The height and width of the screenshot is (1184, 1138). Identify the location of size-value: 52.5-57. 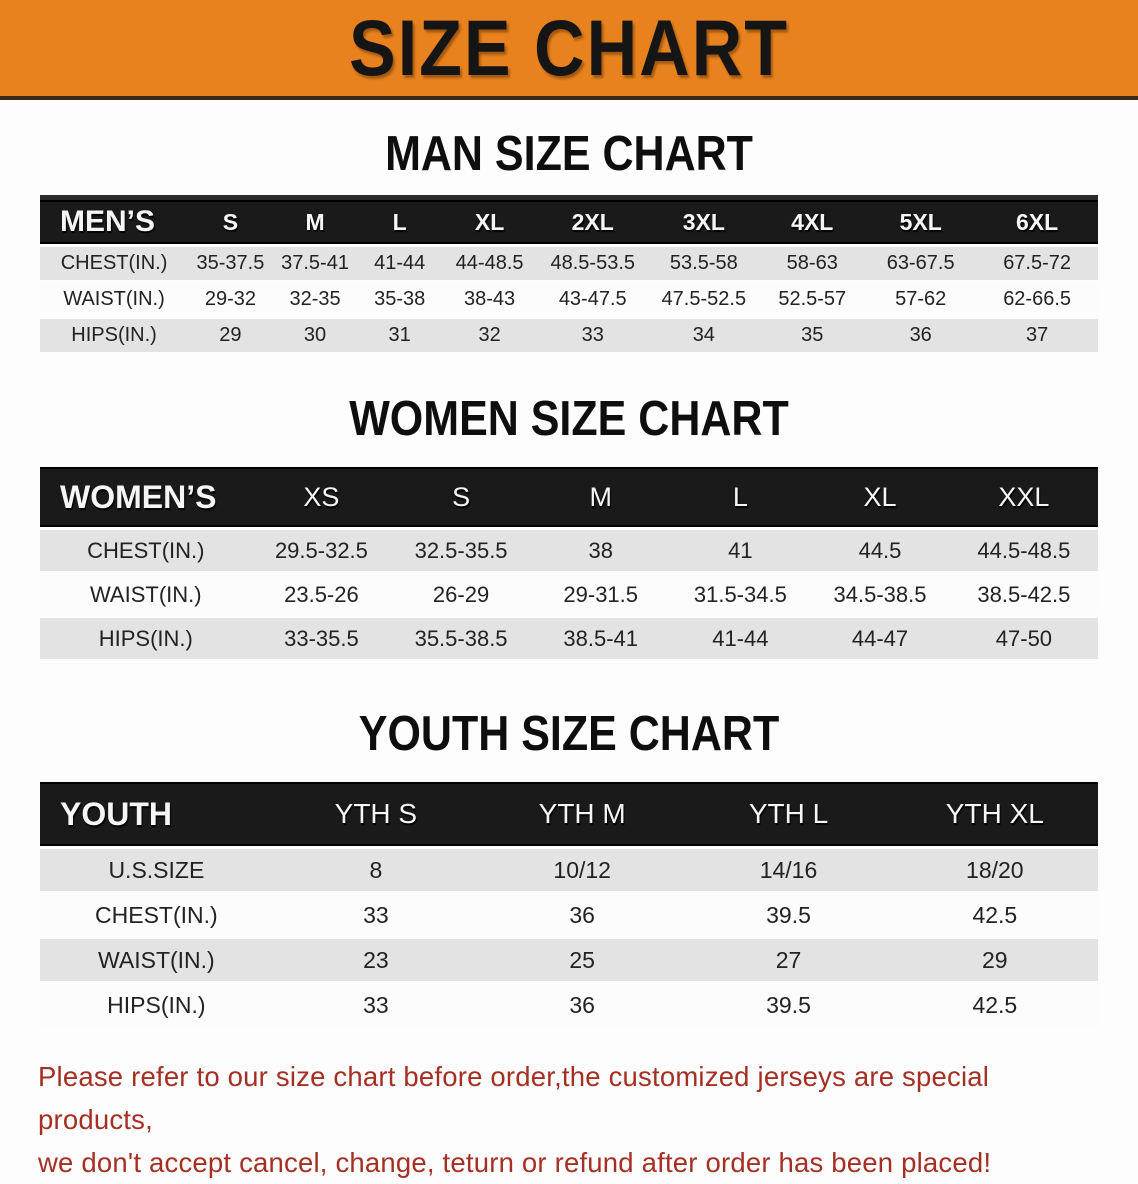
(812, 299).